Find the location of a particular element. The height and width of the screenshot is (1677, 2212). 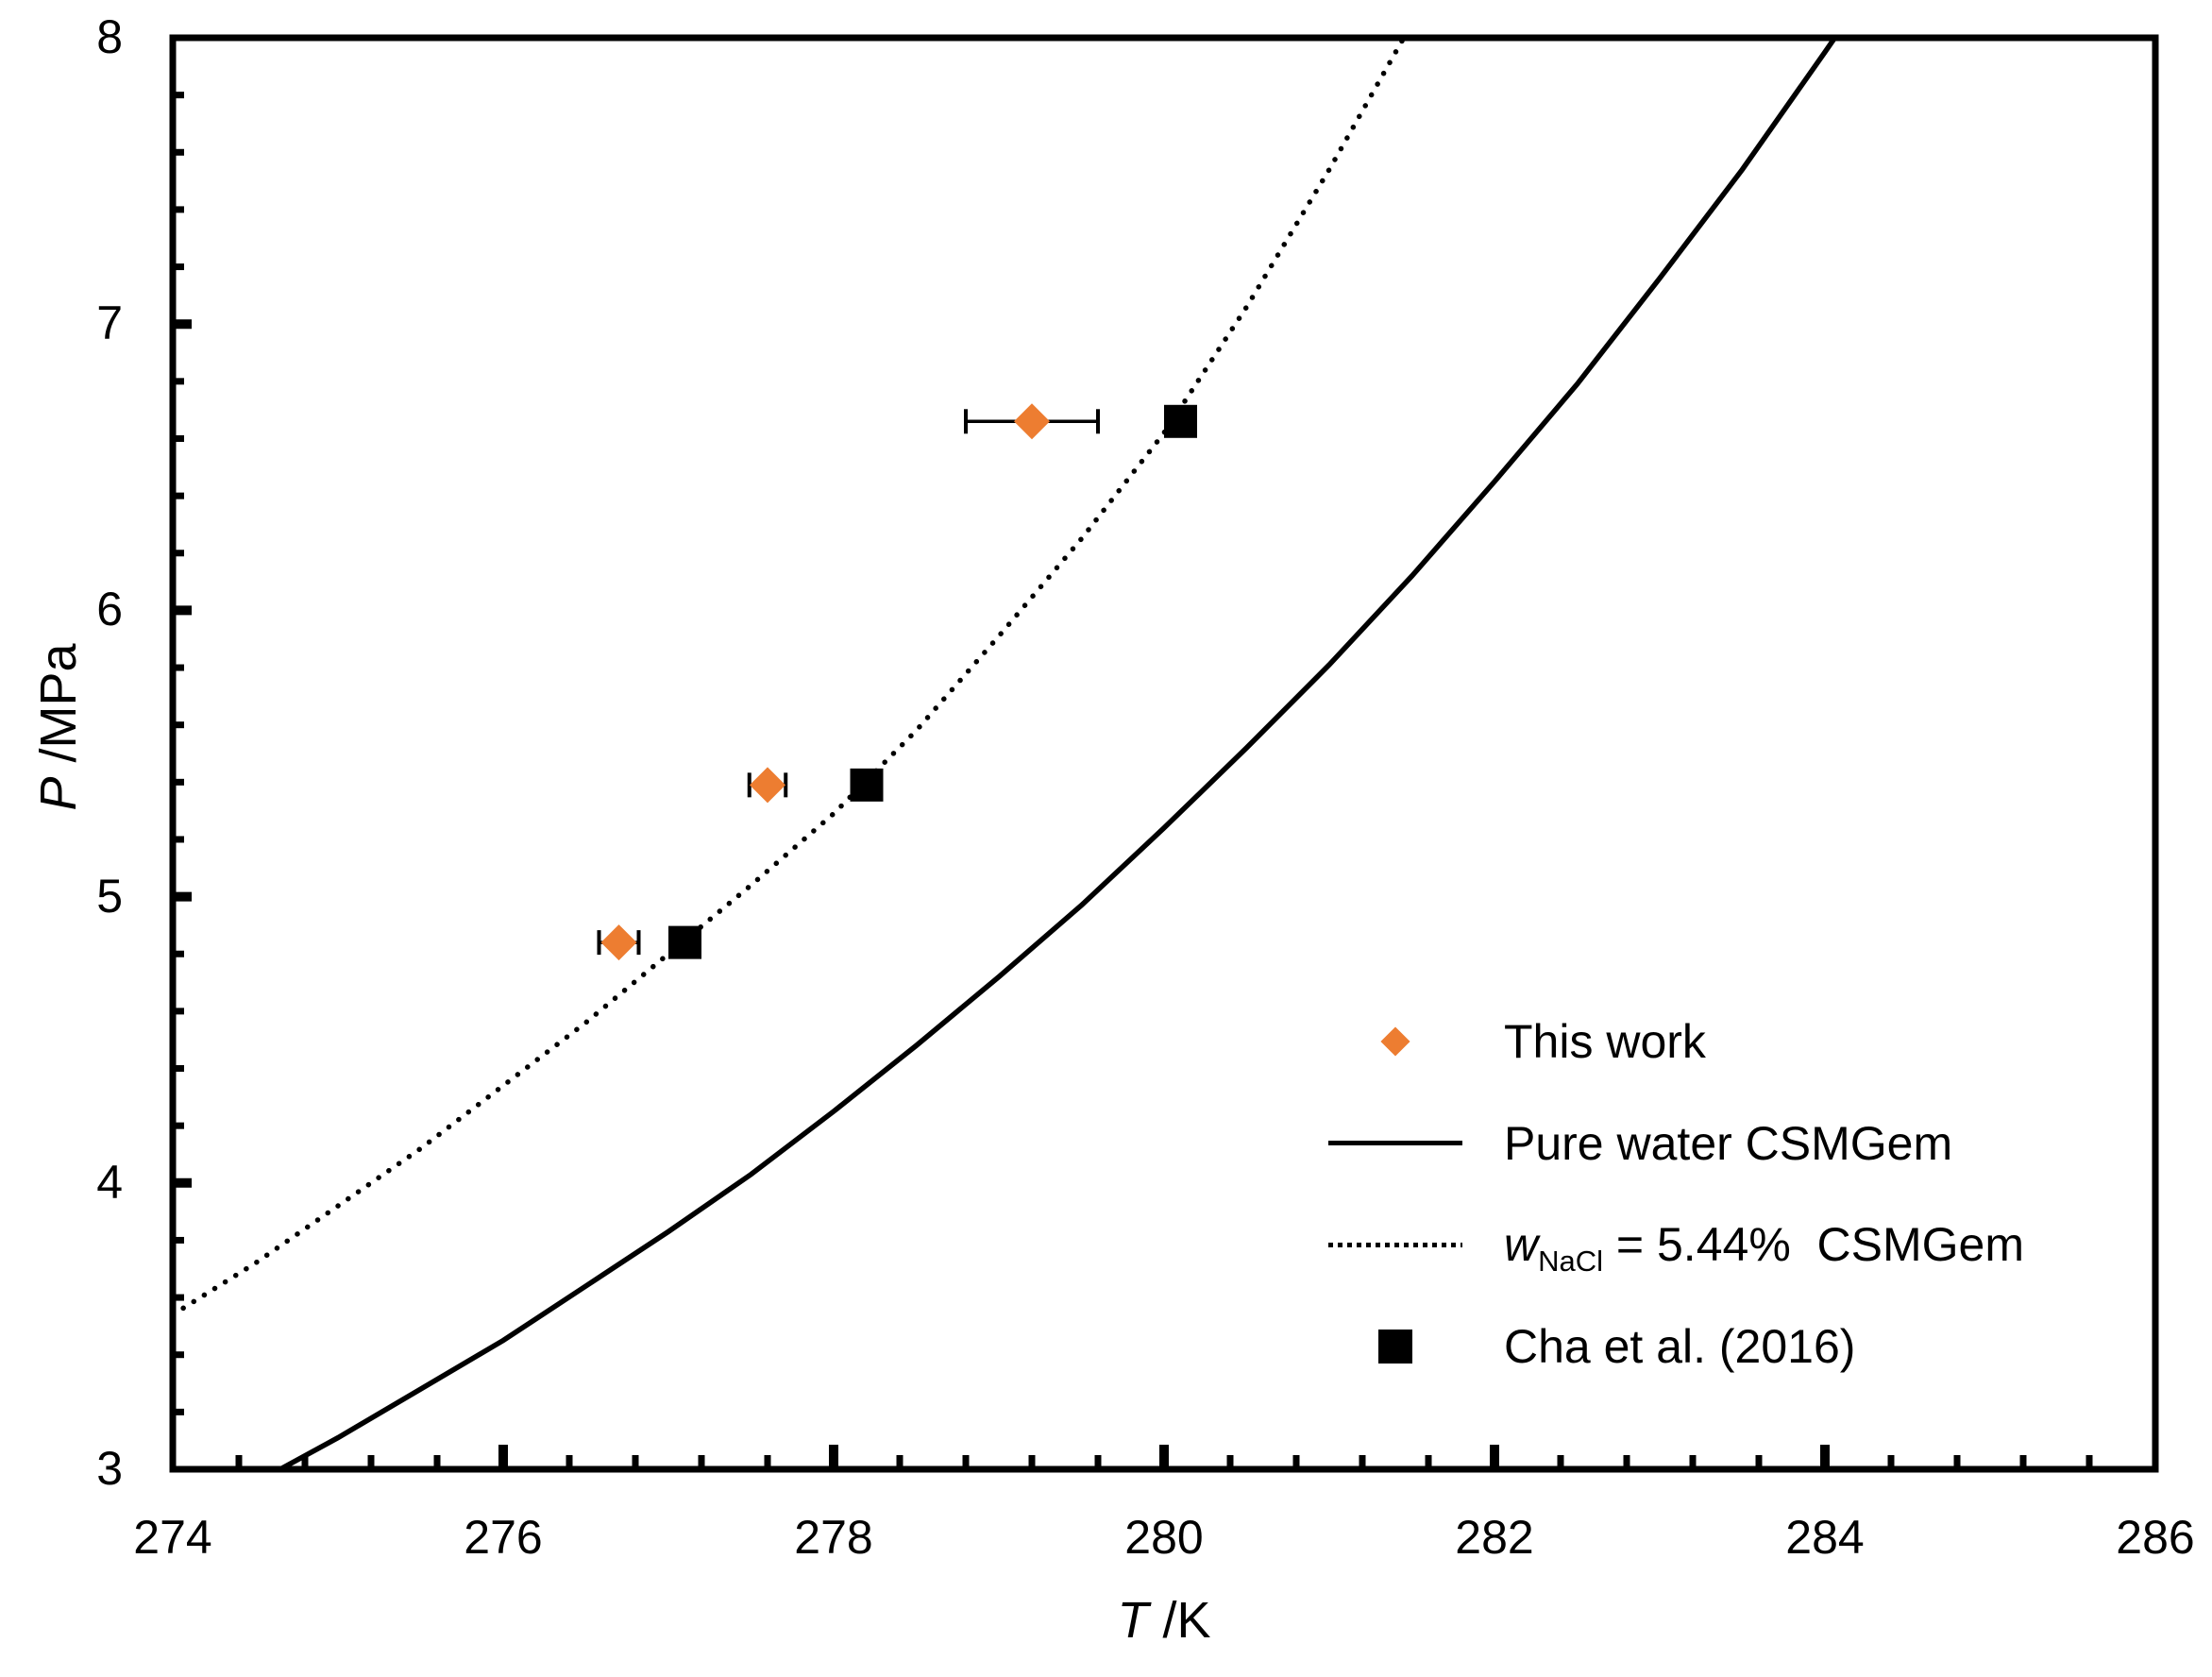

y-tick-label-5: 5 is located at coordinates (109, 896).